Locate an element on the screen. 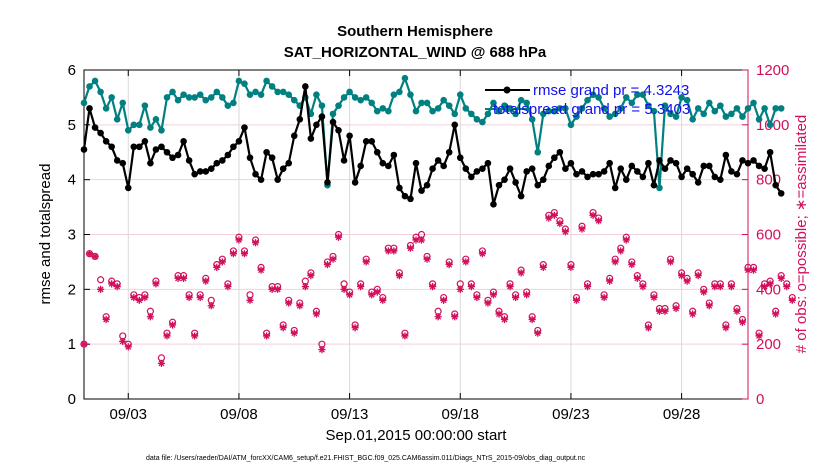 This screenshot has height=470, width=830. y-left-tick-label: 3 is located at coordinates (72, 235).